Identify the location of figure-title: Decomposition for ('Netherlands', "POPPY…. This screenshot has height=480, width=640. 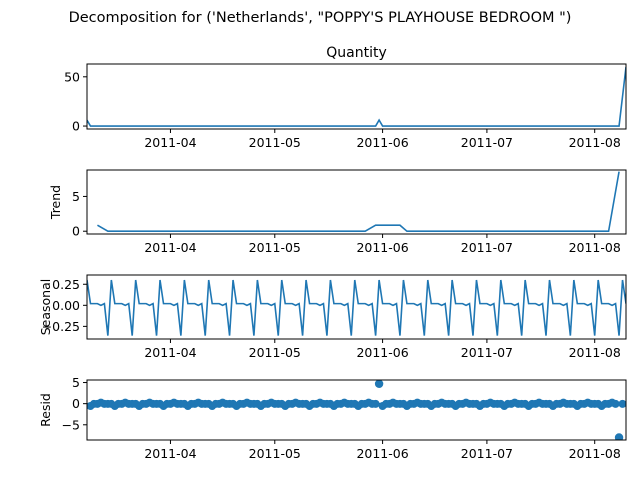
(320, 18).